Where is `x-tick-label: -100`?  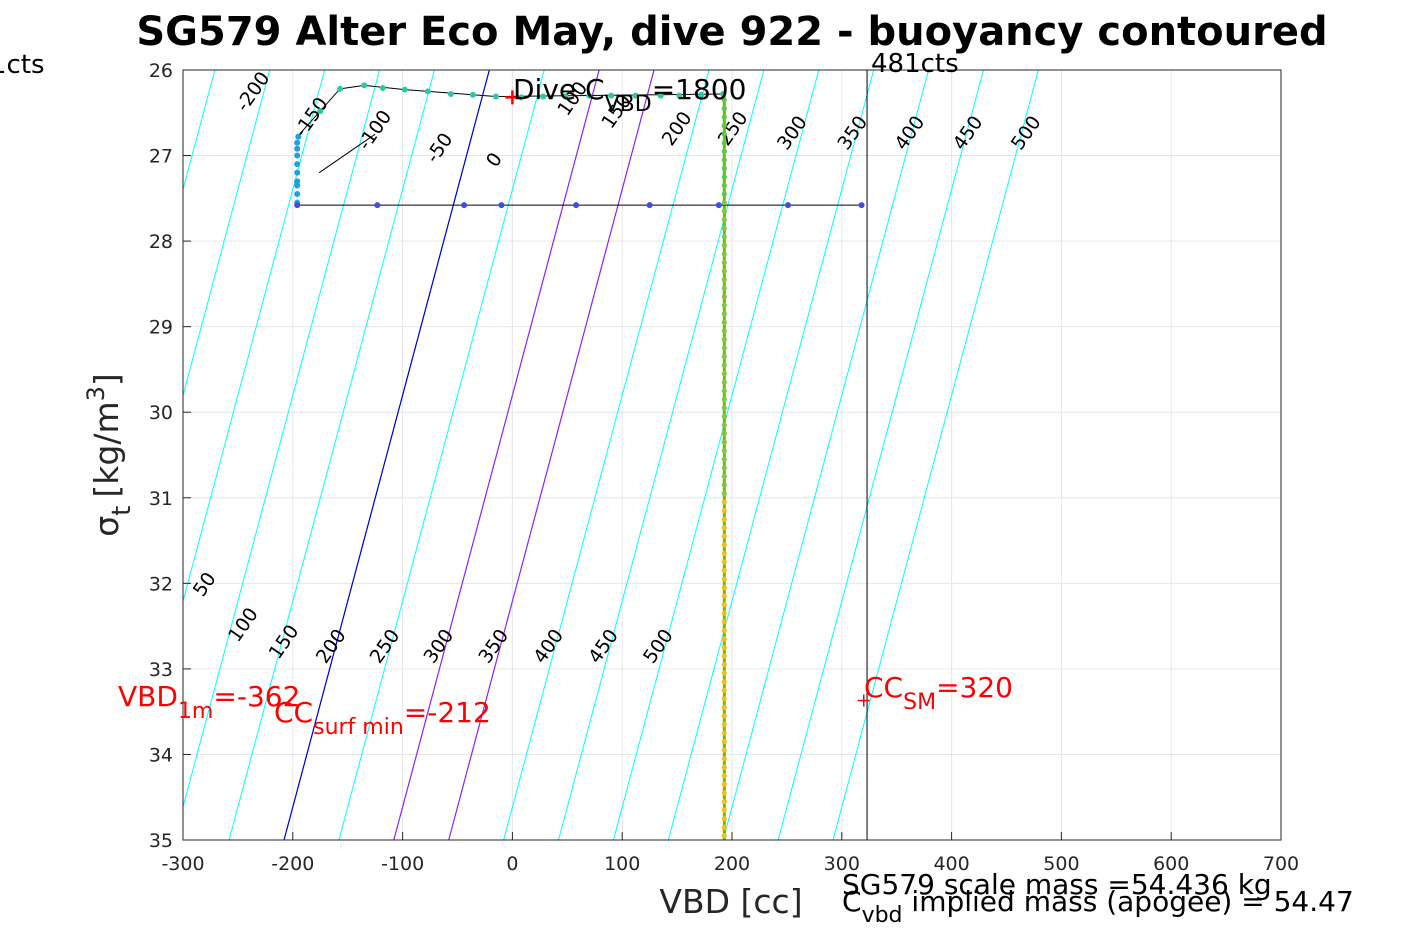 x-tick-label: -100 is located at coordinates (402, 864).